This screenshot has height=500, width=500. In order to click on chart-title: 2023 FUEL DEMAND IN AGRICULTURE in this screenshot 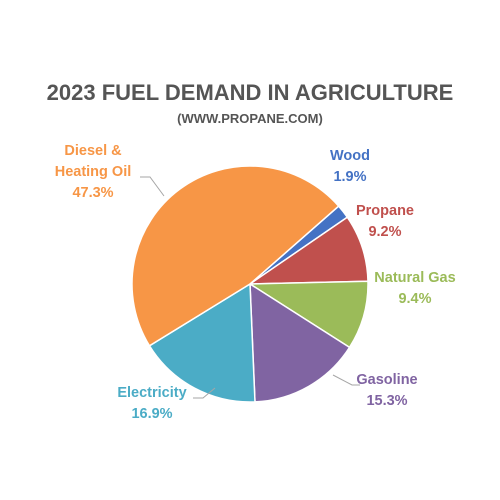, I will do `click(250, 92)`.